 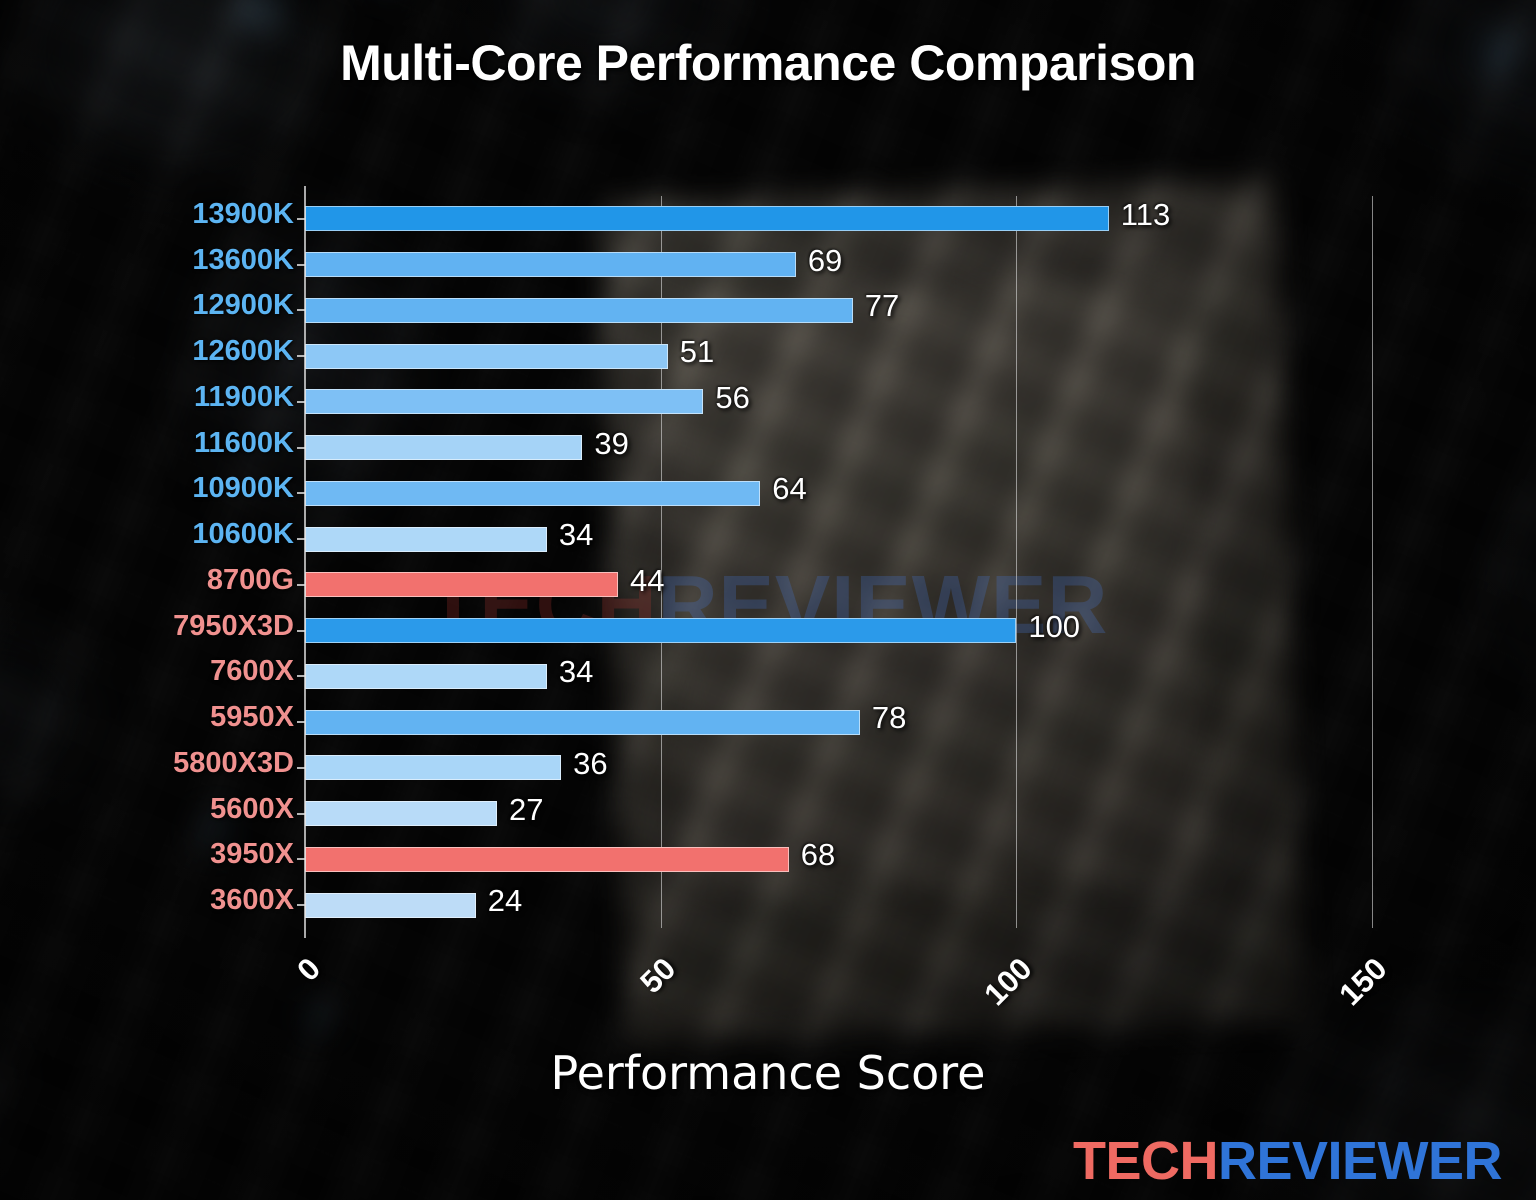 What do you see at coordinates (252, 854) in the screenshot?
I see `y-axis-label-3950X: 3950X` at bounding box center [252, 854].